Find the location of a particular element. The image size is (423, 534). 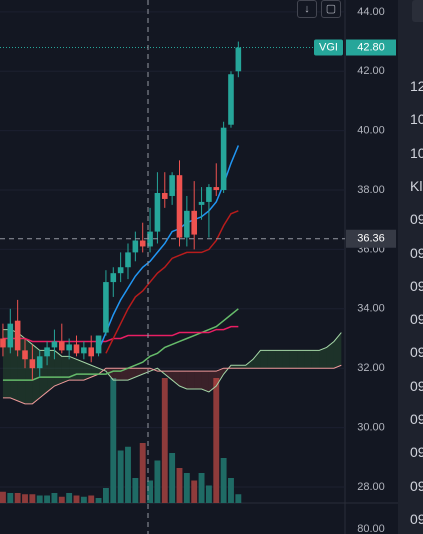

y-tick-label: 80.00 is located at coordinates (371, 528).